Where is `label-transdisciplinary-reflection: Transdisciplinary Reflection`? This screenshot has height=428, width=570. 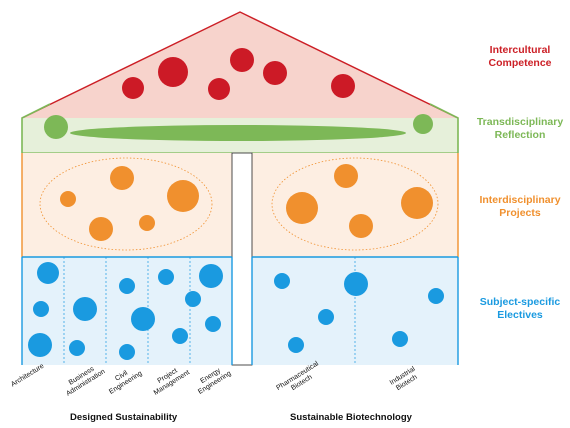
label-transdisciplinary-reflection: Transdisciplinary Reflection is located at coordinates (520, 128).